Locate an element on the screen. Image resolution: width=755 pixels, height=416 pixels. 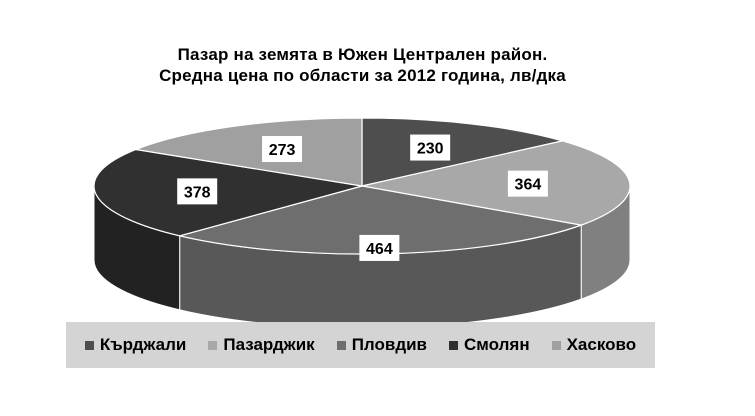
legend-item-smolyan: Смолян is located at coordinates (489, 345).